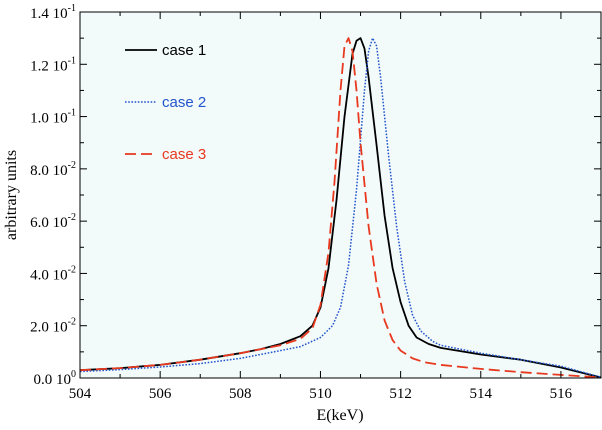 Image resolution: width=602 pixels, height=430 pixels. What do you see at coordinates (53, 64) in the screenshot?
I see `y-tick-label: 1.2 10-1` at bounding box center [53, 64].